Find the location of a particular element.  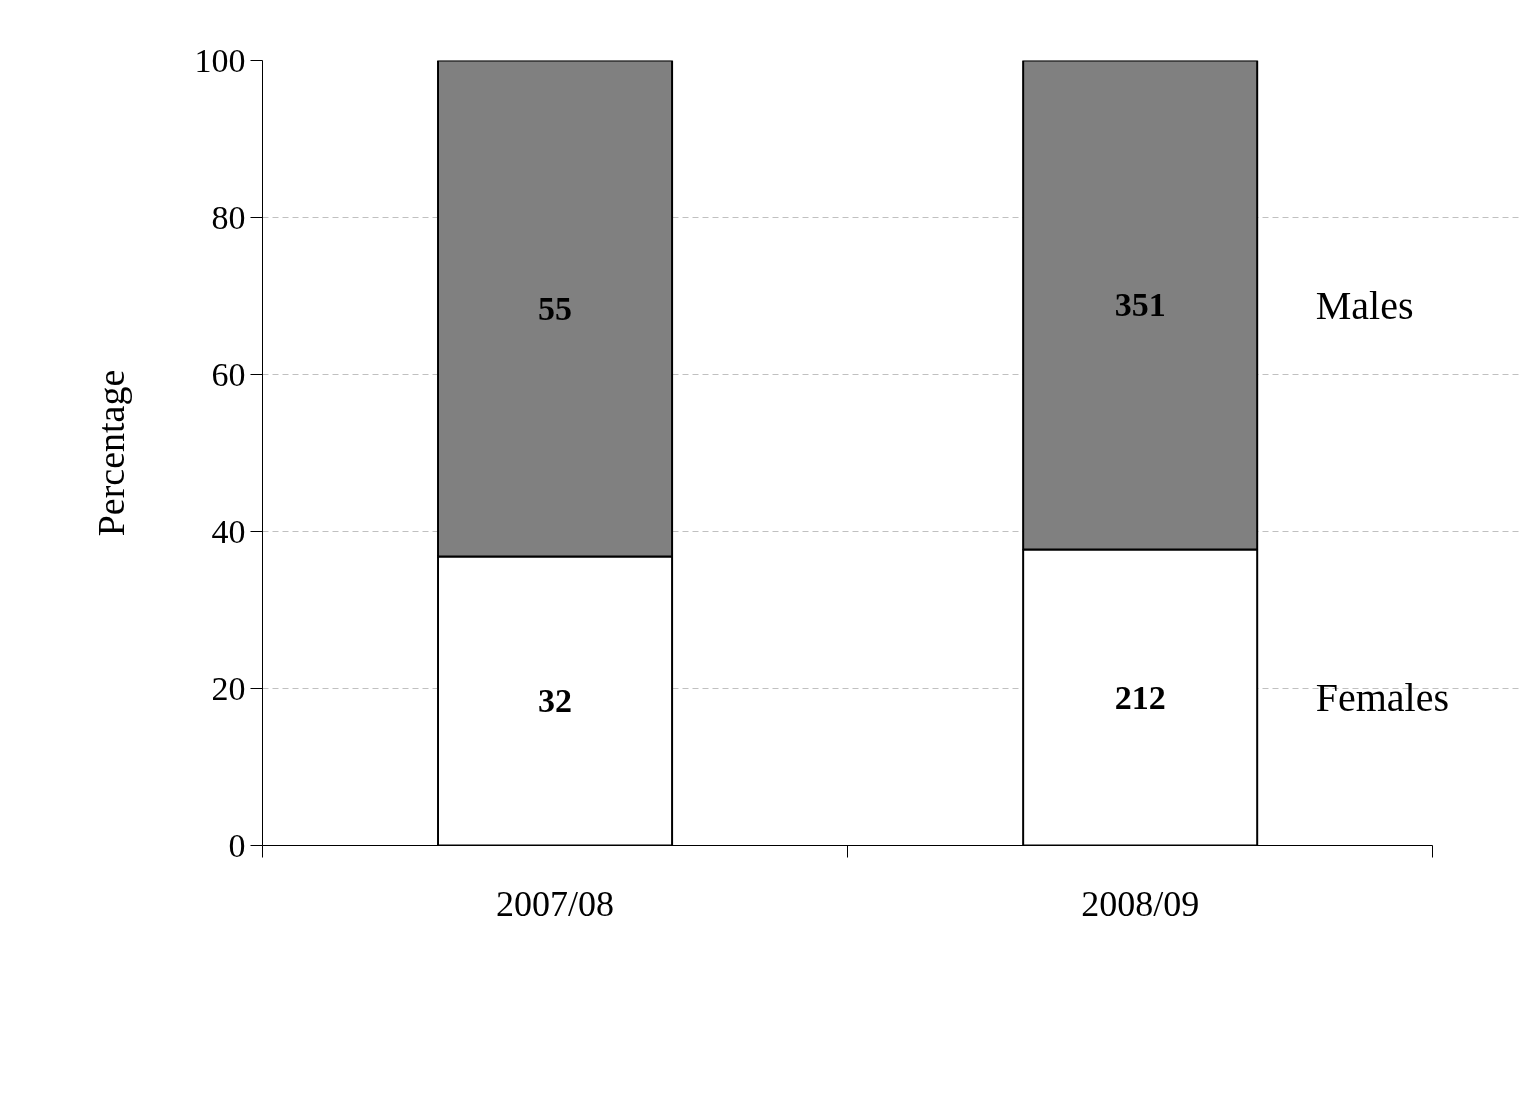

annotation: 351 is located at coordinates (1140, 305).